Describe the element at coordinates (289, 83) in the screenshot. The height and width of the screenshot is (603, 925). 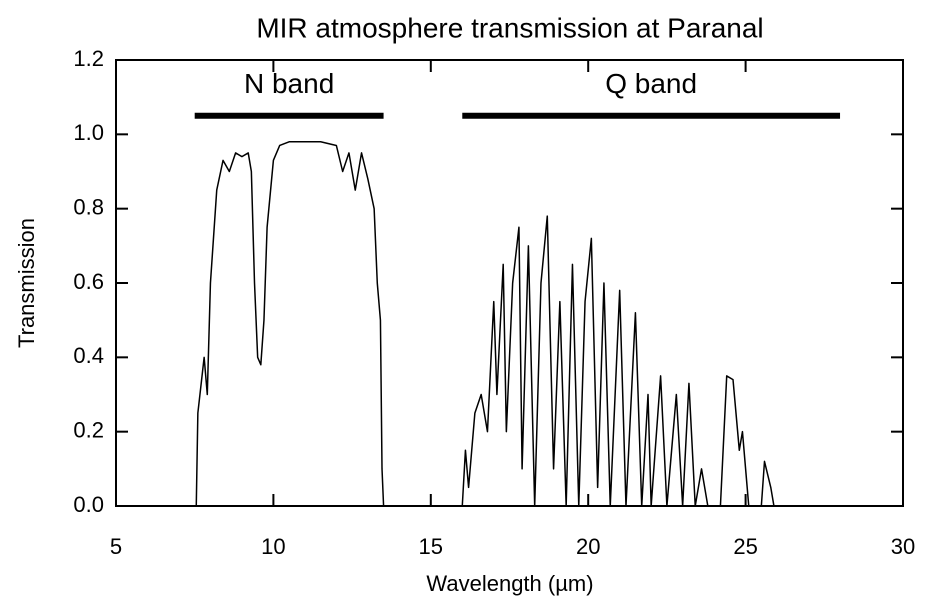
I see `band-label: N band` at that location.